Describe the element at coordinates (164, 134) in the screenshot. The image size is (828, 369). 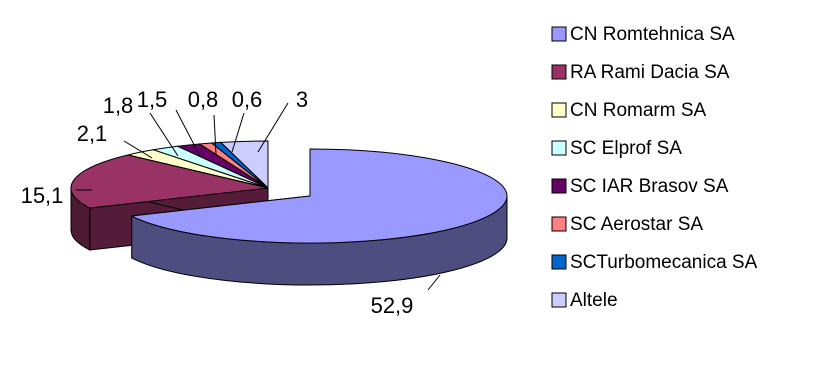
I see `leader-line-sc-elprof-sa` at that location.